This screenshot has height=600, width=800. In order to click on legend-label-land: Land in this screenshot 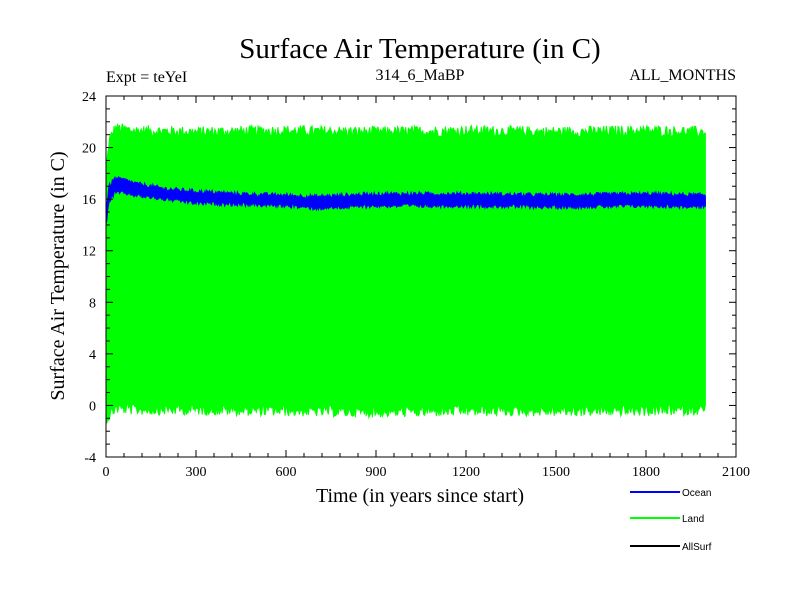, I will do `click(693, 519)`.